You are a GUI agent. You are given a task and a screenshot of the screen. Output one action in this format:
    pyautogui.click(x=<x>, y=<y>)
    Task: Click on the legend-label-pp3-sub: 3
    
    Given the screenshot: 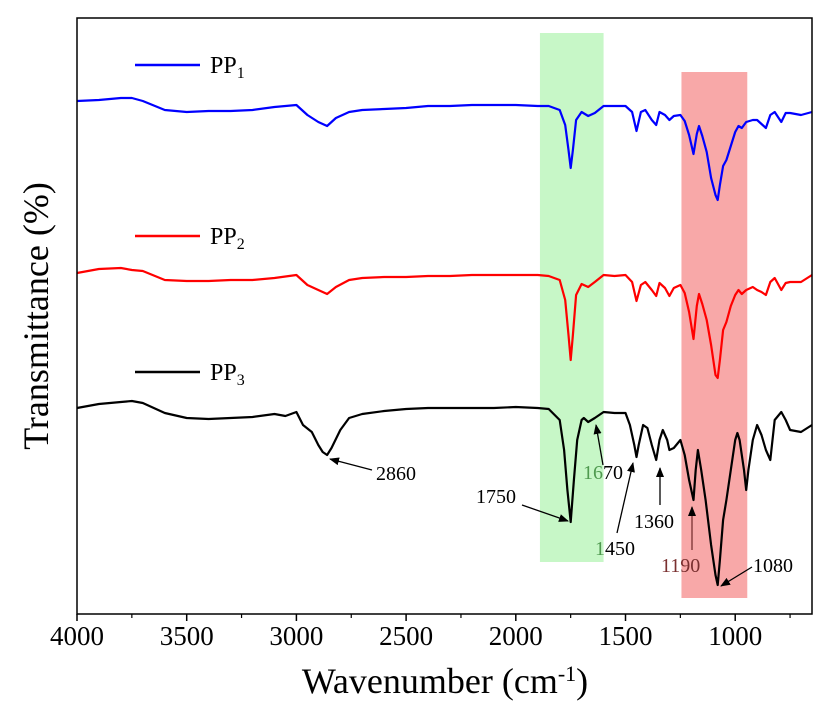 What is the action you would take?
    pyautogui.click(x=241, y=380)
    